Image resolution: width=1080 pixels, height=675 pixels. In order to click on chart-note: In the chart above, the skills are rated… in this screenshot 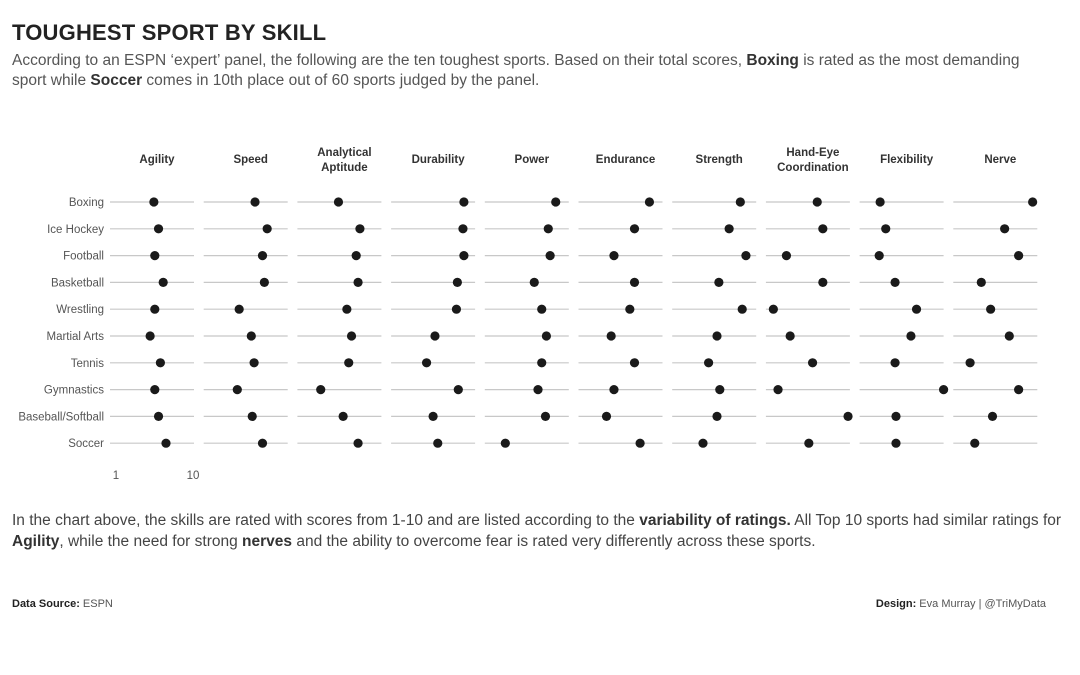, I will do `click(537, 531)`.